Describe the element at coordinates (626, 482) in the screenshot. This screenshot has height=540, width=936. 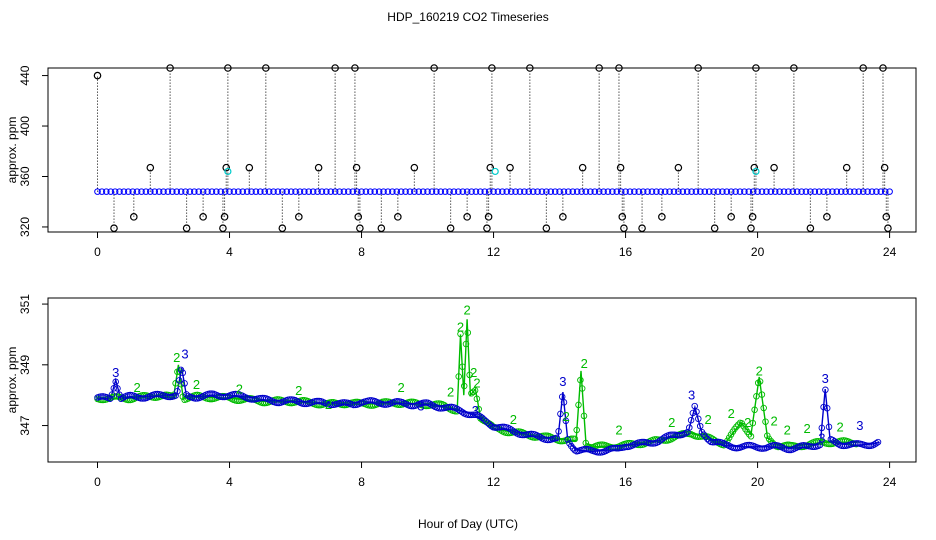
I see `p2-x-tick-label: 16` at that location.